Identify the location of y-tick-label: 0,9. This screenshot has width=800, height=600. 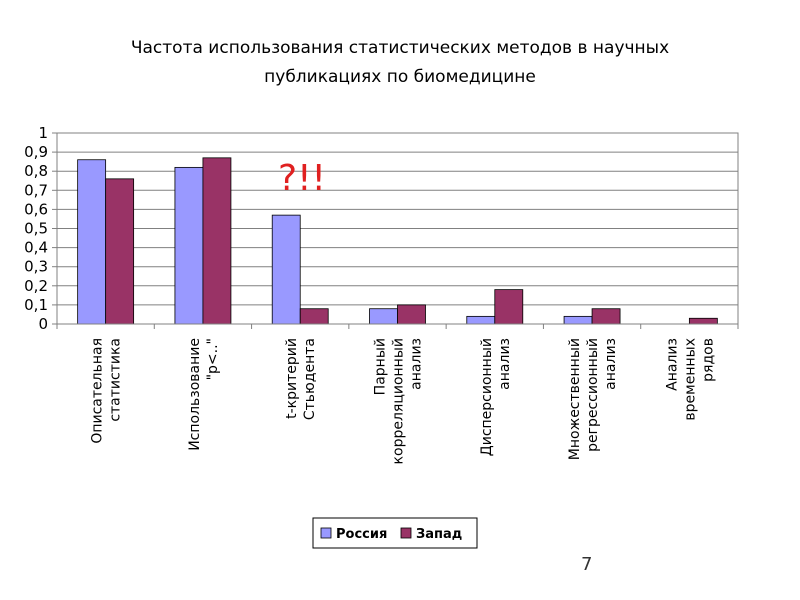
(36, 152).